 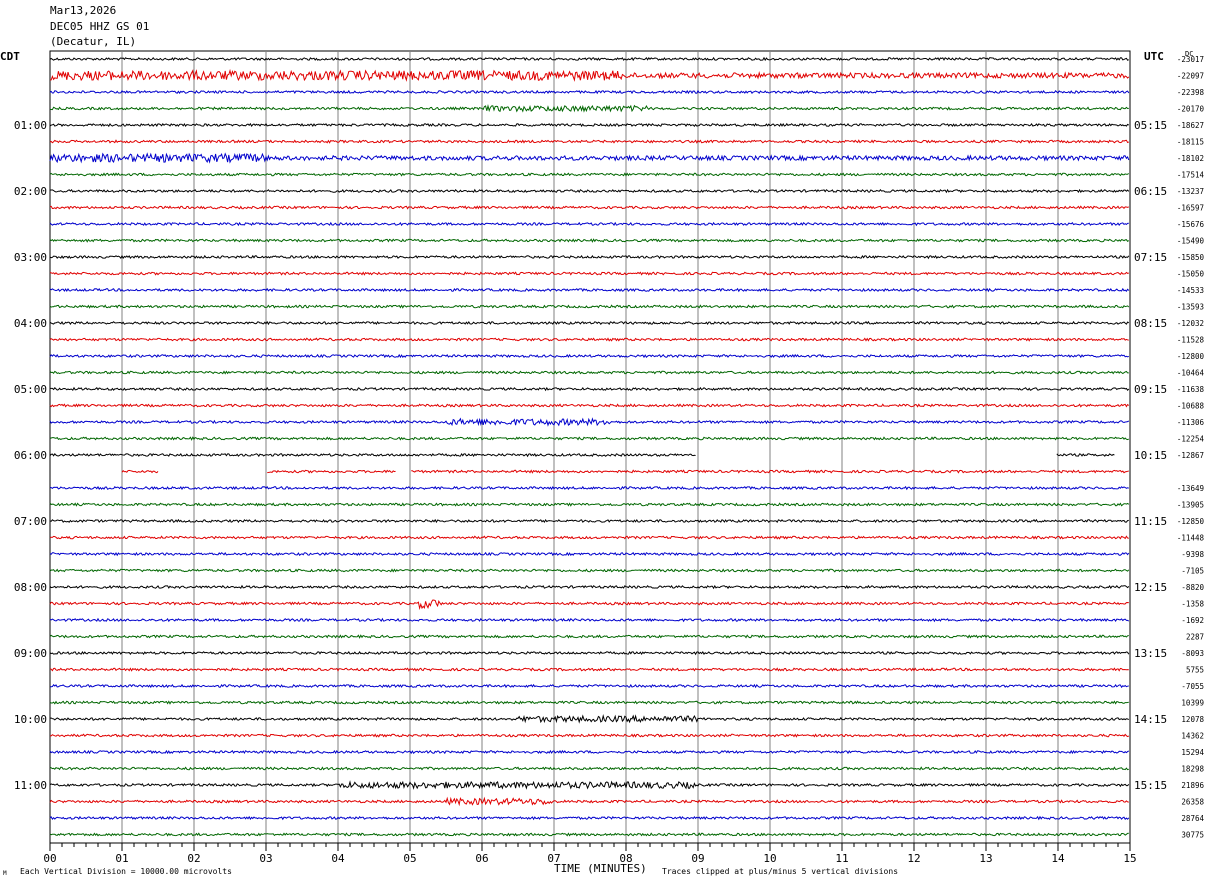 What do you see at coordinates (1150, 125) in the screenshot?
I see `right-time-label: 05:15` at bounding box center [1150, 125].